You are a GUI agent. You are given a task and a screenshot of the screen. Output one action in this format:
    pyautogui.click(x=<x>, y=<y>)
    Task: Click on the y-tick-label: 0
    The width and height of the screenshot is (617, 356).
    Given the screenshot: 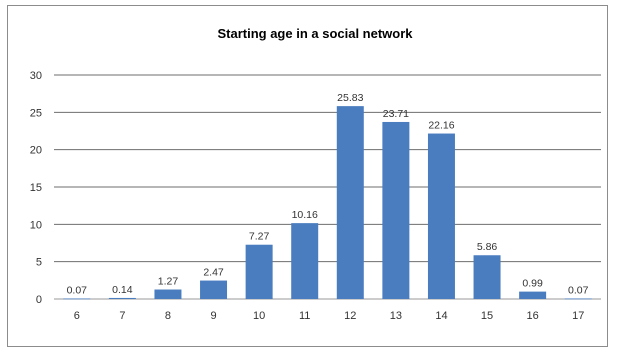 What is the action you would take?
    pyautogui.click(x=39, y=300)
    